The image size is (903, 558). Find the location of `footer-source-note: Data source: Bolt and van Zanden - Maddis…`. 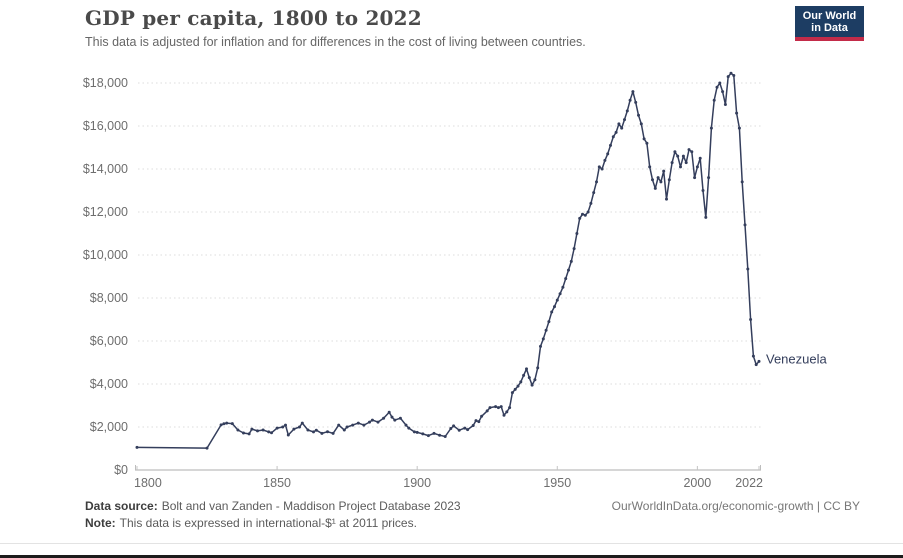

footer-source-note: Data source: Bolt and van Zanden - Maddis… is located at coordinates (273, 514).